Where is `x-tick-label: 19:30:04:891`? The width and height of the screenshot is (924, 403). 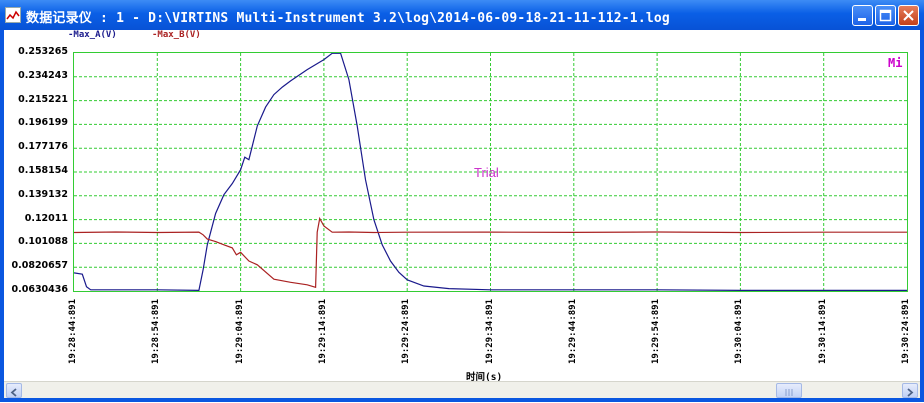 x-tick-label: 19:30:04:891 is located at coordinates (739, 331).